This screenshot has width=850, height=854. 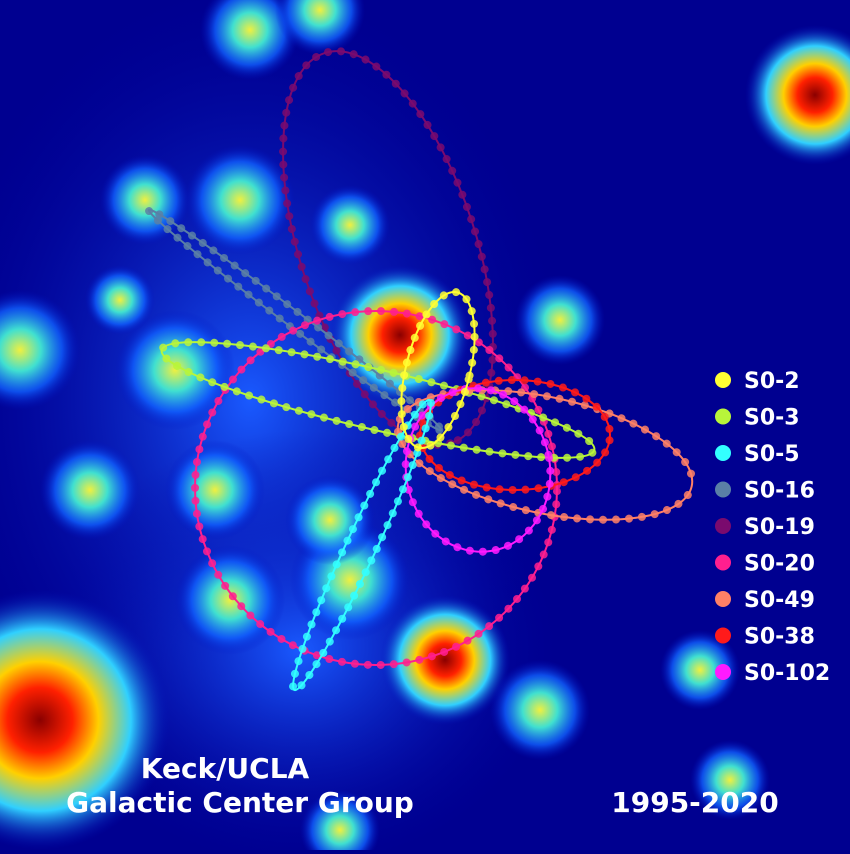 What do you see at coordinates (787, 673) in the screenshot?
I see `legend-label: S0-102` at bounding box center [787, 673].